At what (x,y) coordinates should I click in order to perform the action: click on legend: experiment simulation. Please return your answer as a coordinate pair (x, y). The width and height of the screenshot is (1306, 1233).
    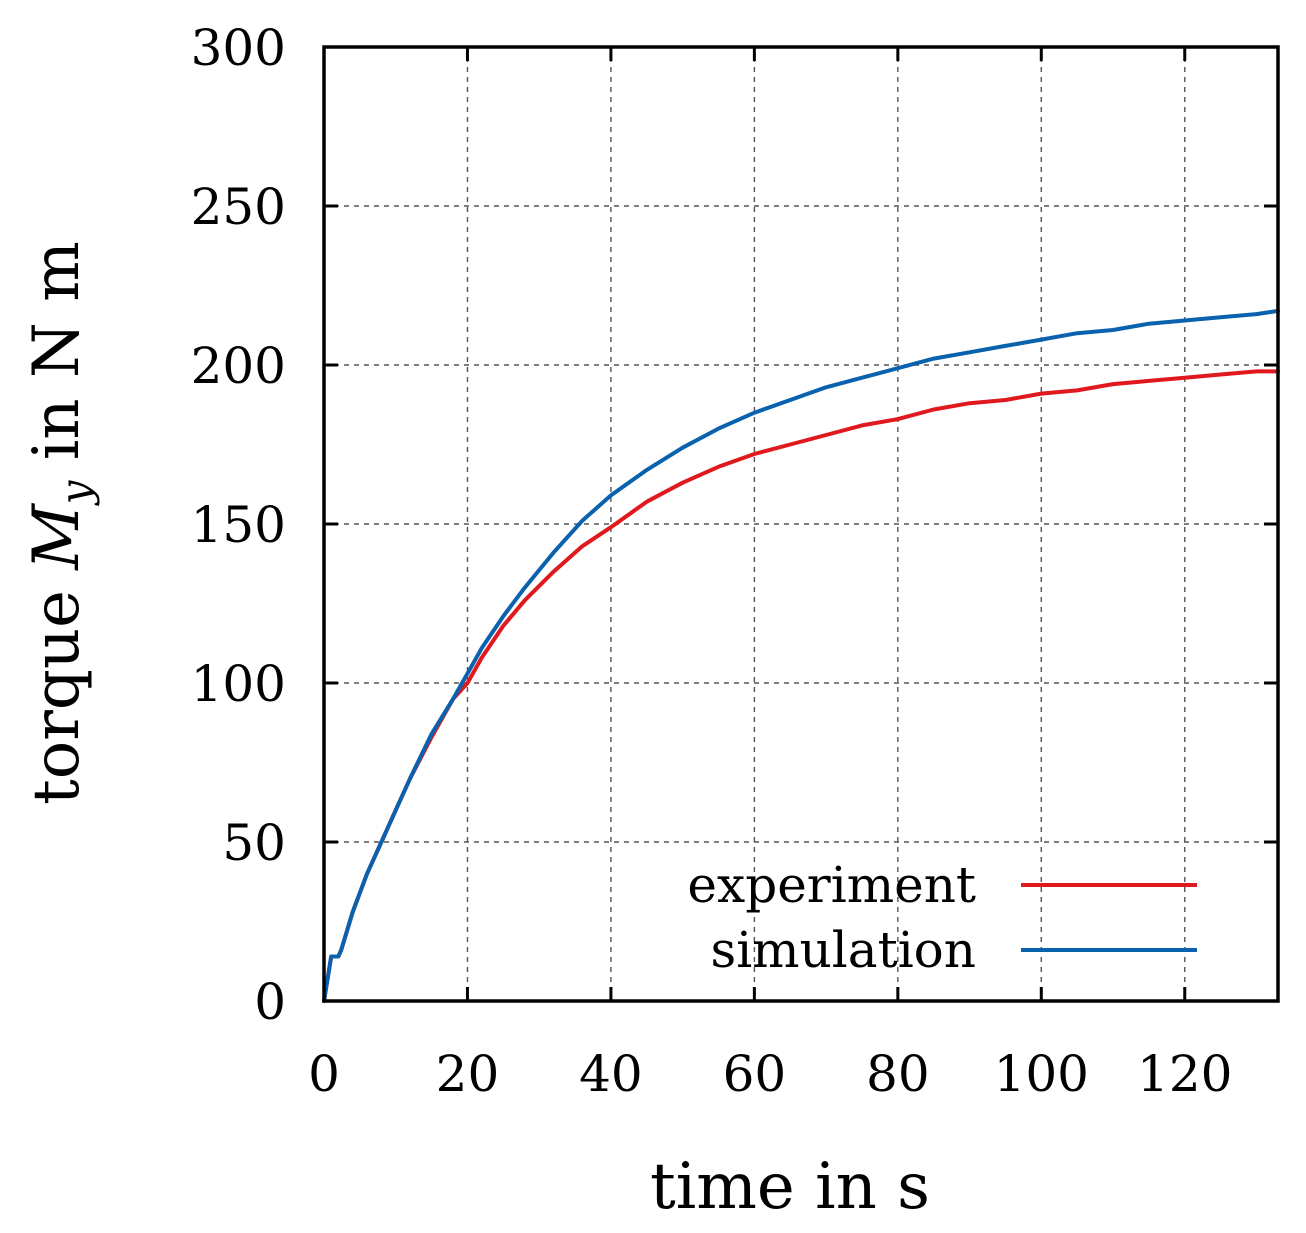
    Looking at the image, I should click on (942, 917).